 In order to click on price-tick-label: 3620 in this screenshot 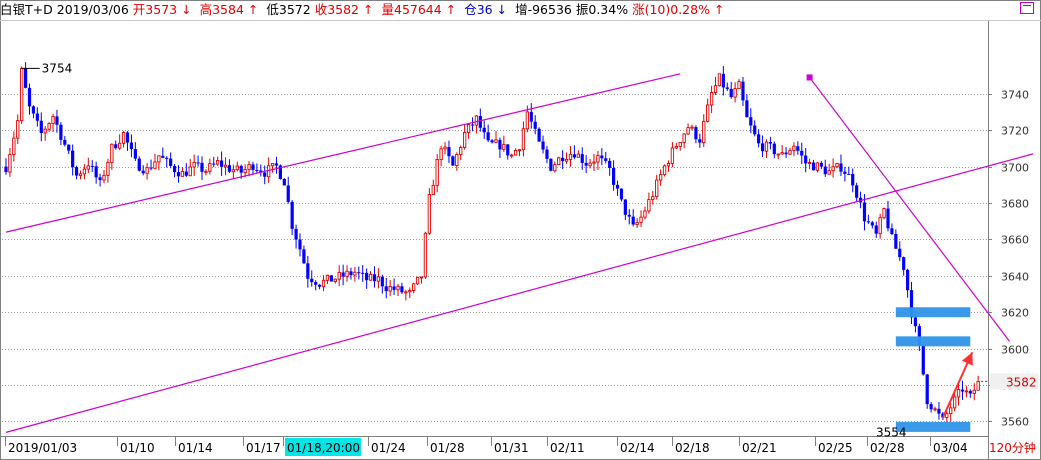, I will do `click(1015, 313)`.